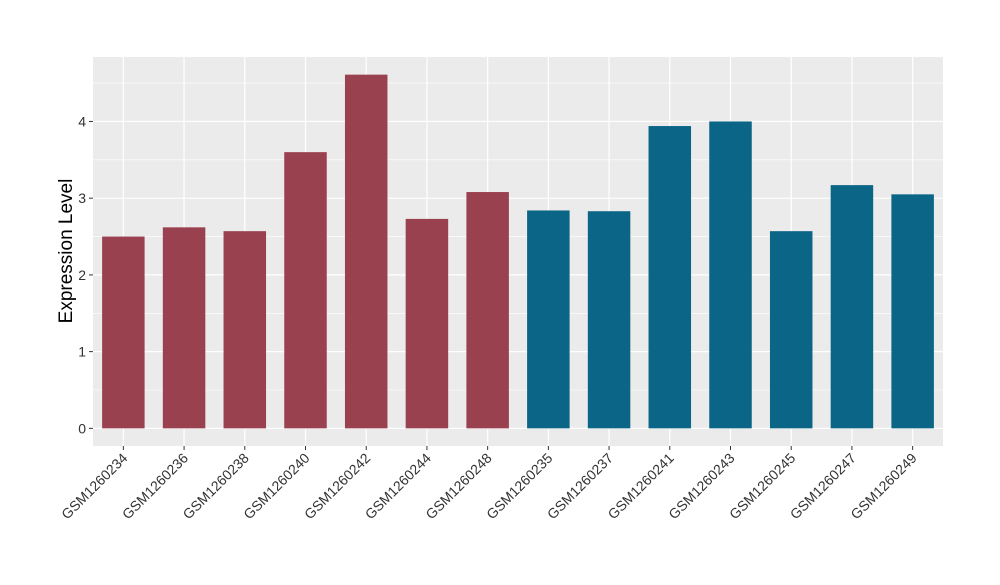 The image size is (1000, 585). What do you see at coordinates (730, 275) in the screenshot?
I see `bar-GSM1260243` at bounding box center [730, 275].